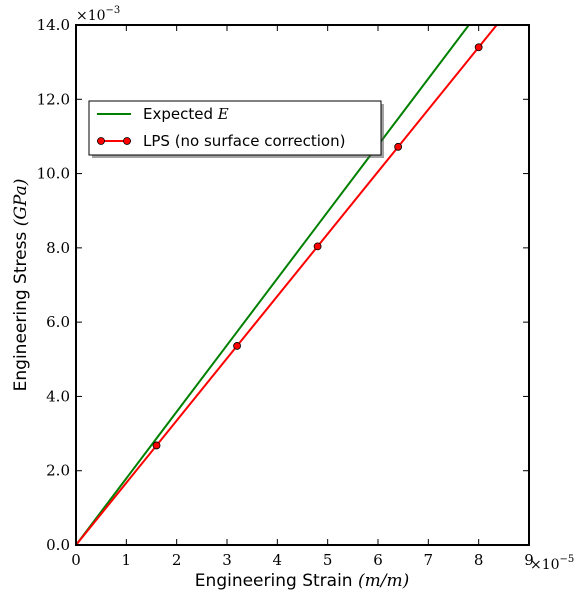  Describe the element at coordinates (58, 471) in the screenshot. I see `y-tick-label: 2.0` at that location.